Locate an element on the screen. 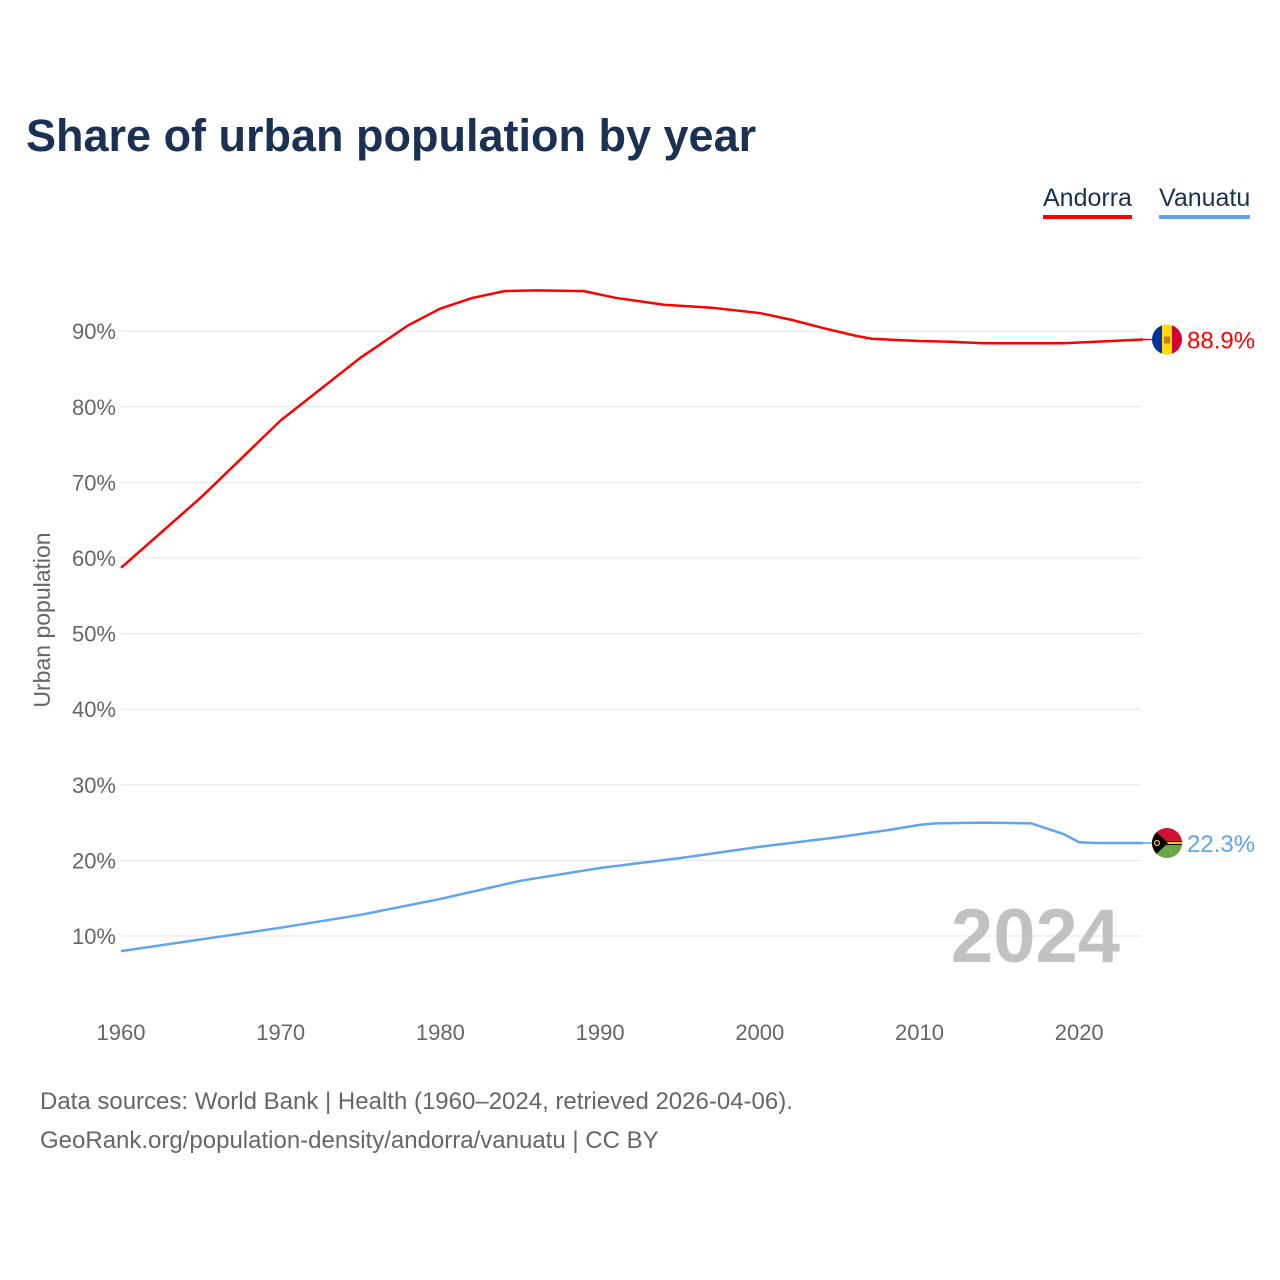 Image resolution: width=1280 pixels, height=1280 pixels. x-tick-label: 1960 is located at coordinates (121, 1032).